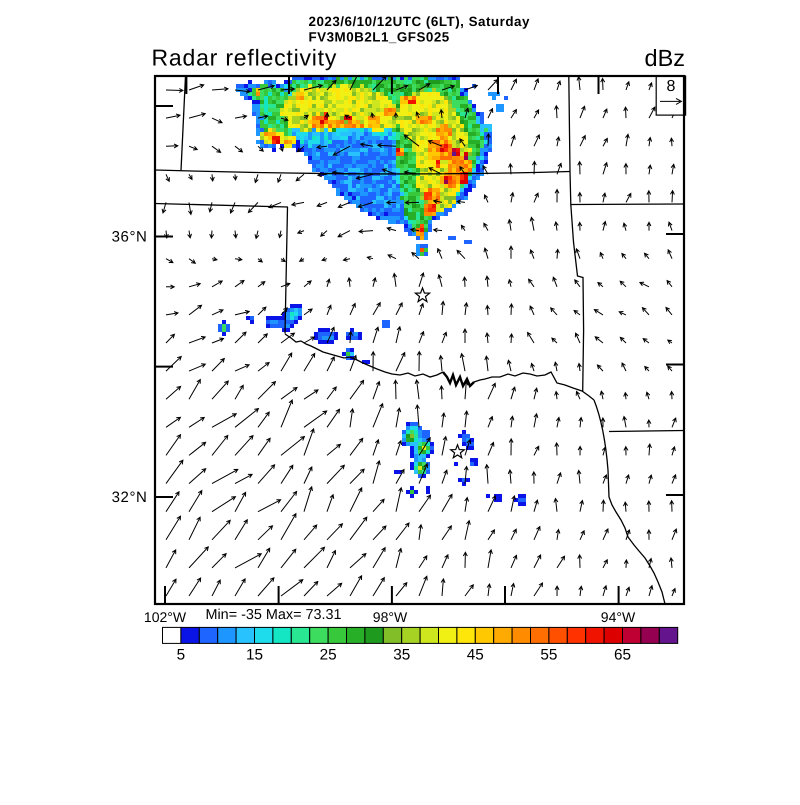 Image resolution: width=800 pixels, height=805 pixels. Describe the element at coordinates (328, 655) in the screenshot. I see `svg-text: 25` at that location.